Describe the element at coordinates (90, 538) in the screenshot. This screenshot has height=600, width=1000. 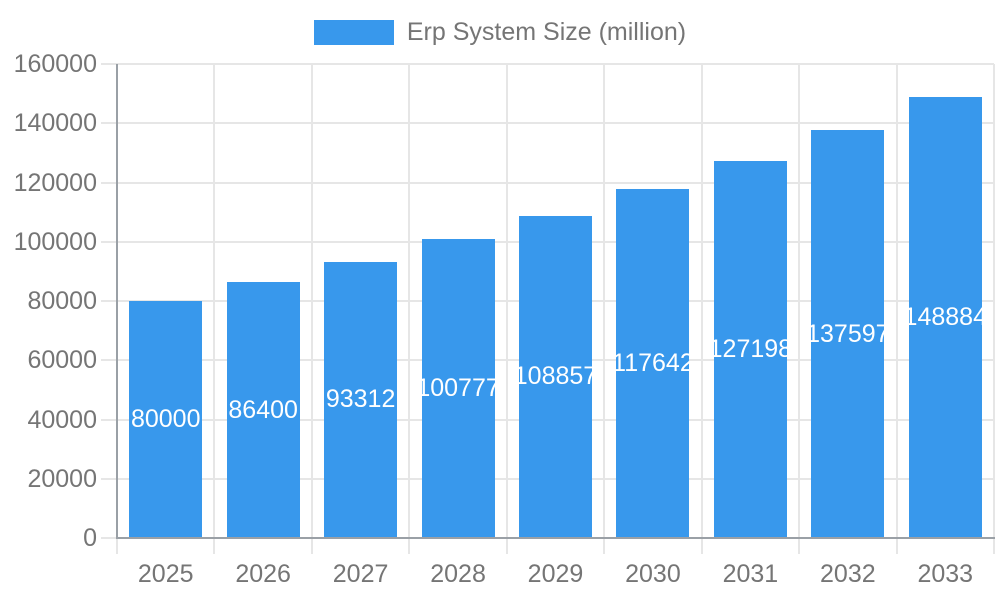
I see `y-axis-label: 0` at that location.